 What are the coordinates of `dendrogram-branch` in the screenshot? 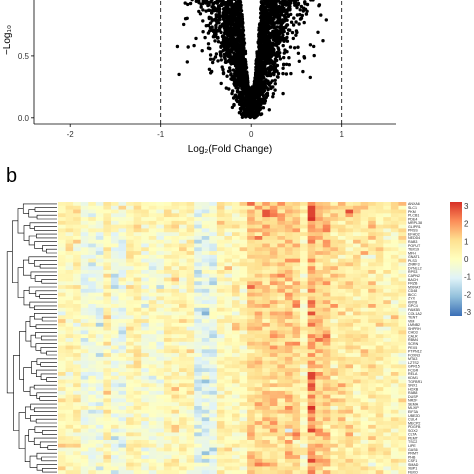 It's located at (46, 361).